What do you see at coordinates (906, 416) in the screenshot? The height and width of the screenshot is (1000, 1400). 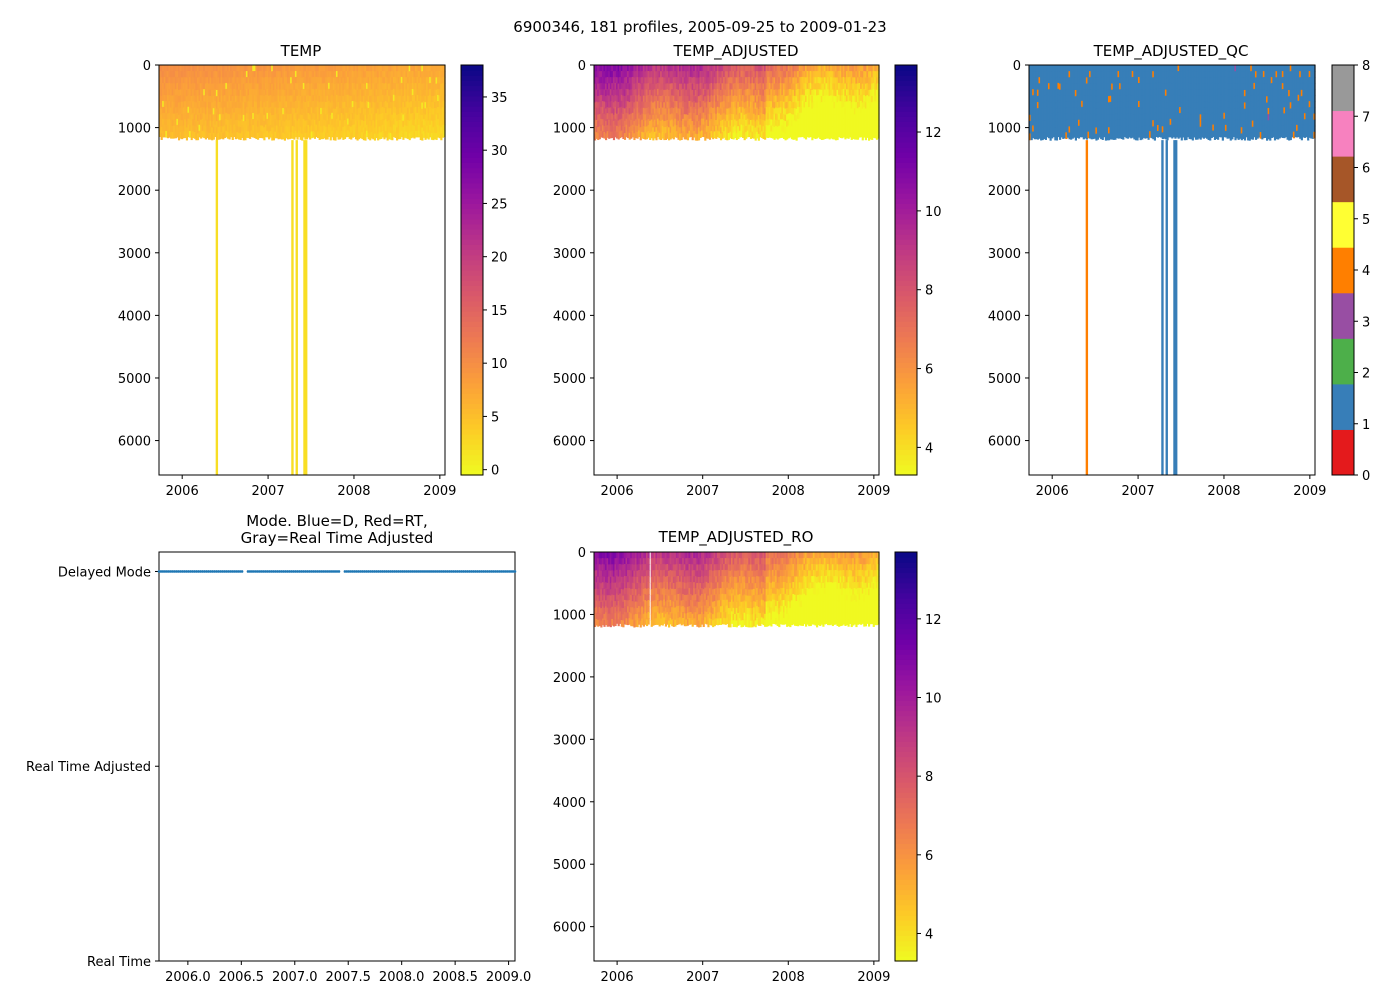 I see `adj-colorbar-segment` at bounding box center [906, 416].